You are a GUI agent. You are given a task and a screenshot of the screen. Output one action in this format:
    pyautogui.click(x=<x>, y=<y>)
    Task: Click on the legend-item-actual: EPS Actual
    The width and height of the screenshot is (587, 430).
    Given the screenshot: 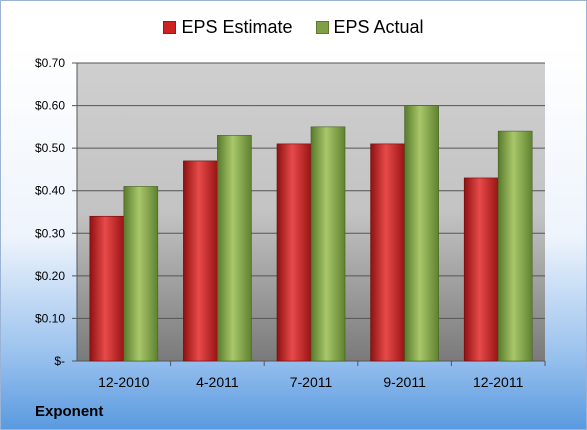 What is the action you would take?
    pyautogui.click(x=369, y=27)
    